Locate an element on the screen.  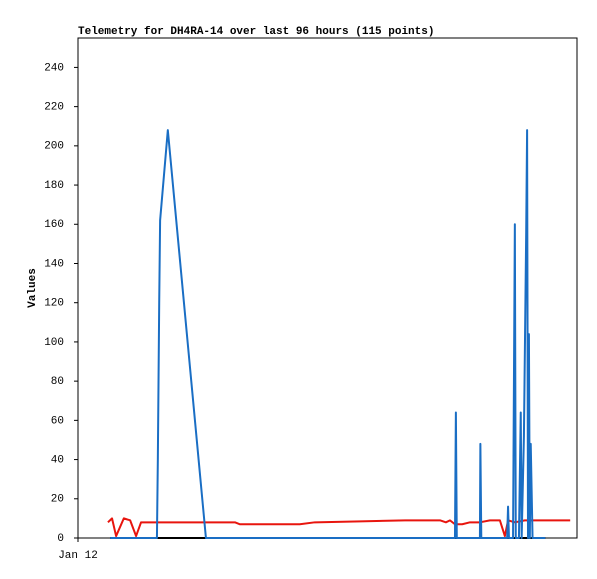
y-tick-label: 160 is located at coordinates (54, 225).